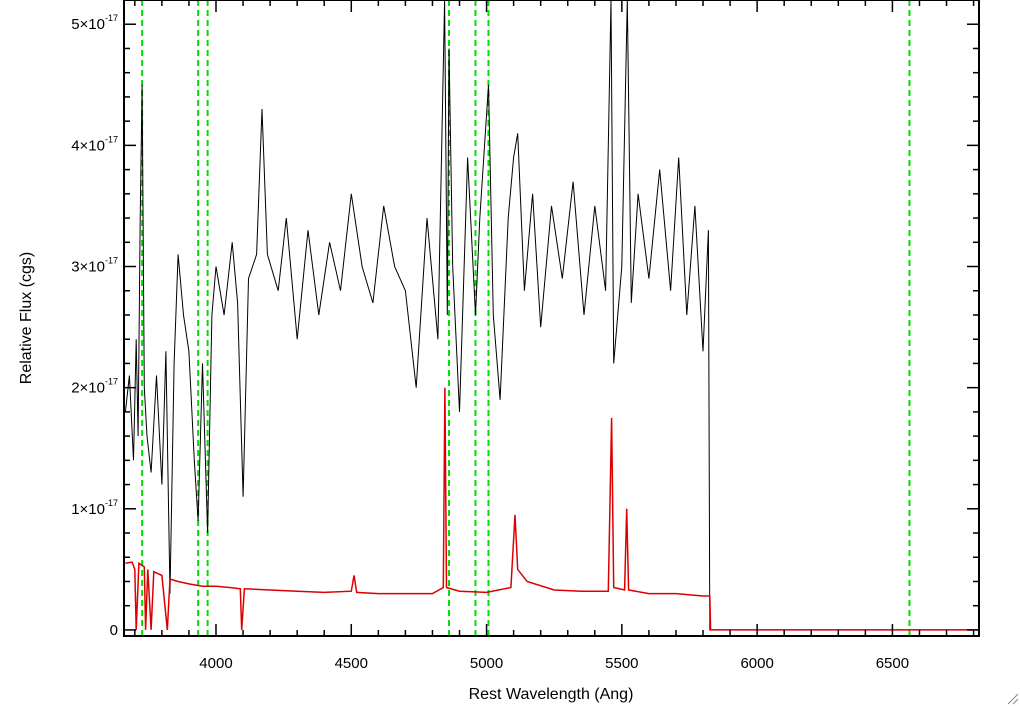 The width and height of the screenshot is (1020, 706). Describe the element at coordinates (486, 663) in the screenshot. I see `x-tick-label: 5000` at that location.